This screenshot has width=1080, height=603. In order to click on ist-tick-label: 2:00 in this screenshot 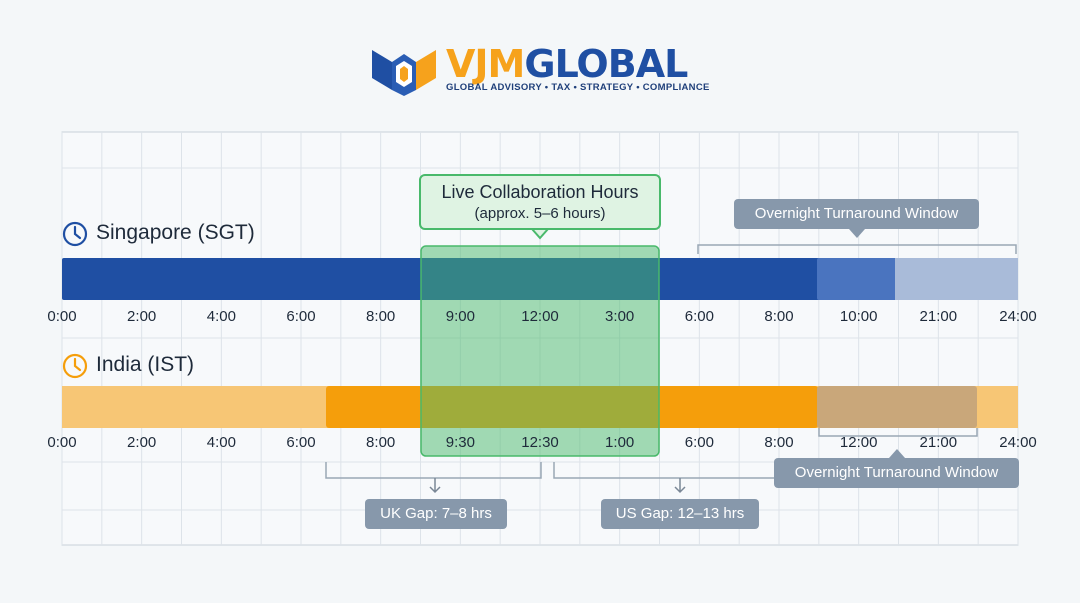, I will do `click(142, 442)`.